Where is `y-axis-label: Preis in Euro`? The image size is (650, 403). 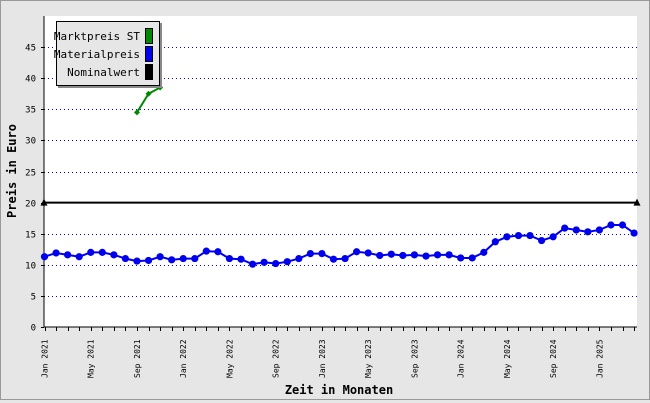
y-axis-label: Preis in Euro is located at coordinates (12, 171).